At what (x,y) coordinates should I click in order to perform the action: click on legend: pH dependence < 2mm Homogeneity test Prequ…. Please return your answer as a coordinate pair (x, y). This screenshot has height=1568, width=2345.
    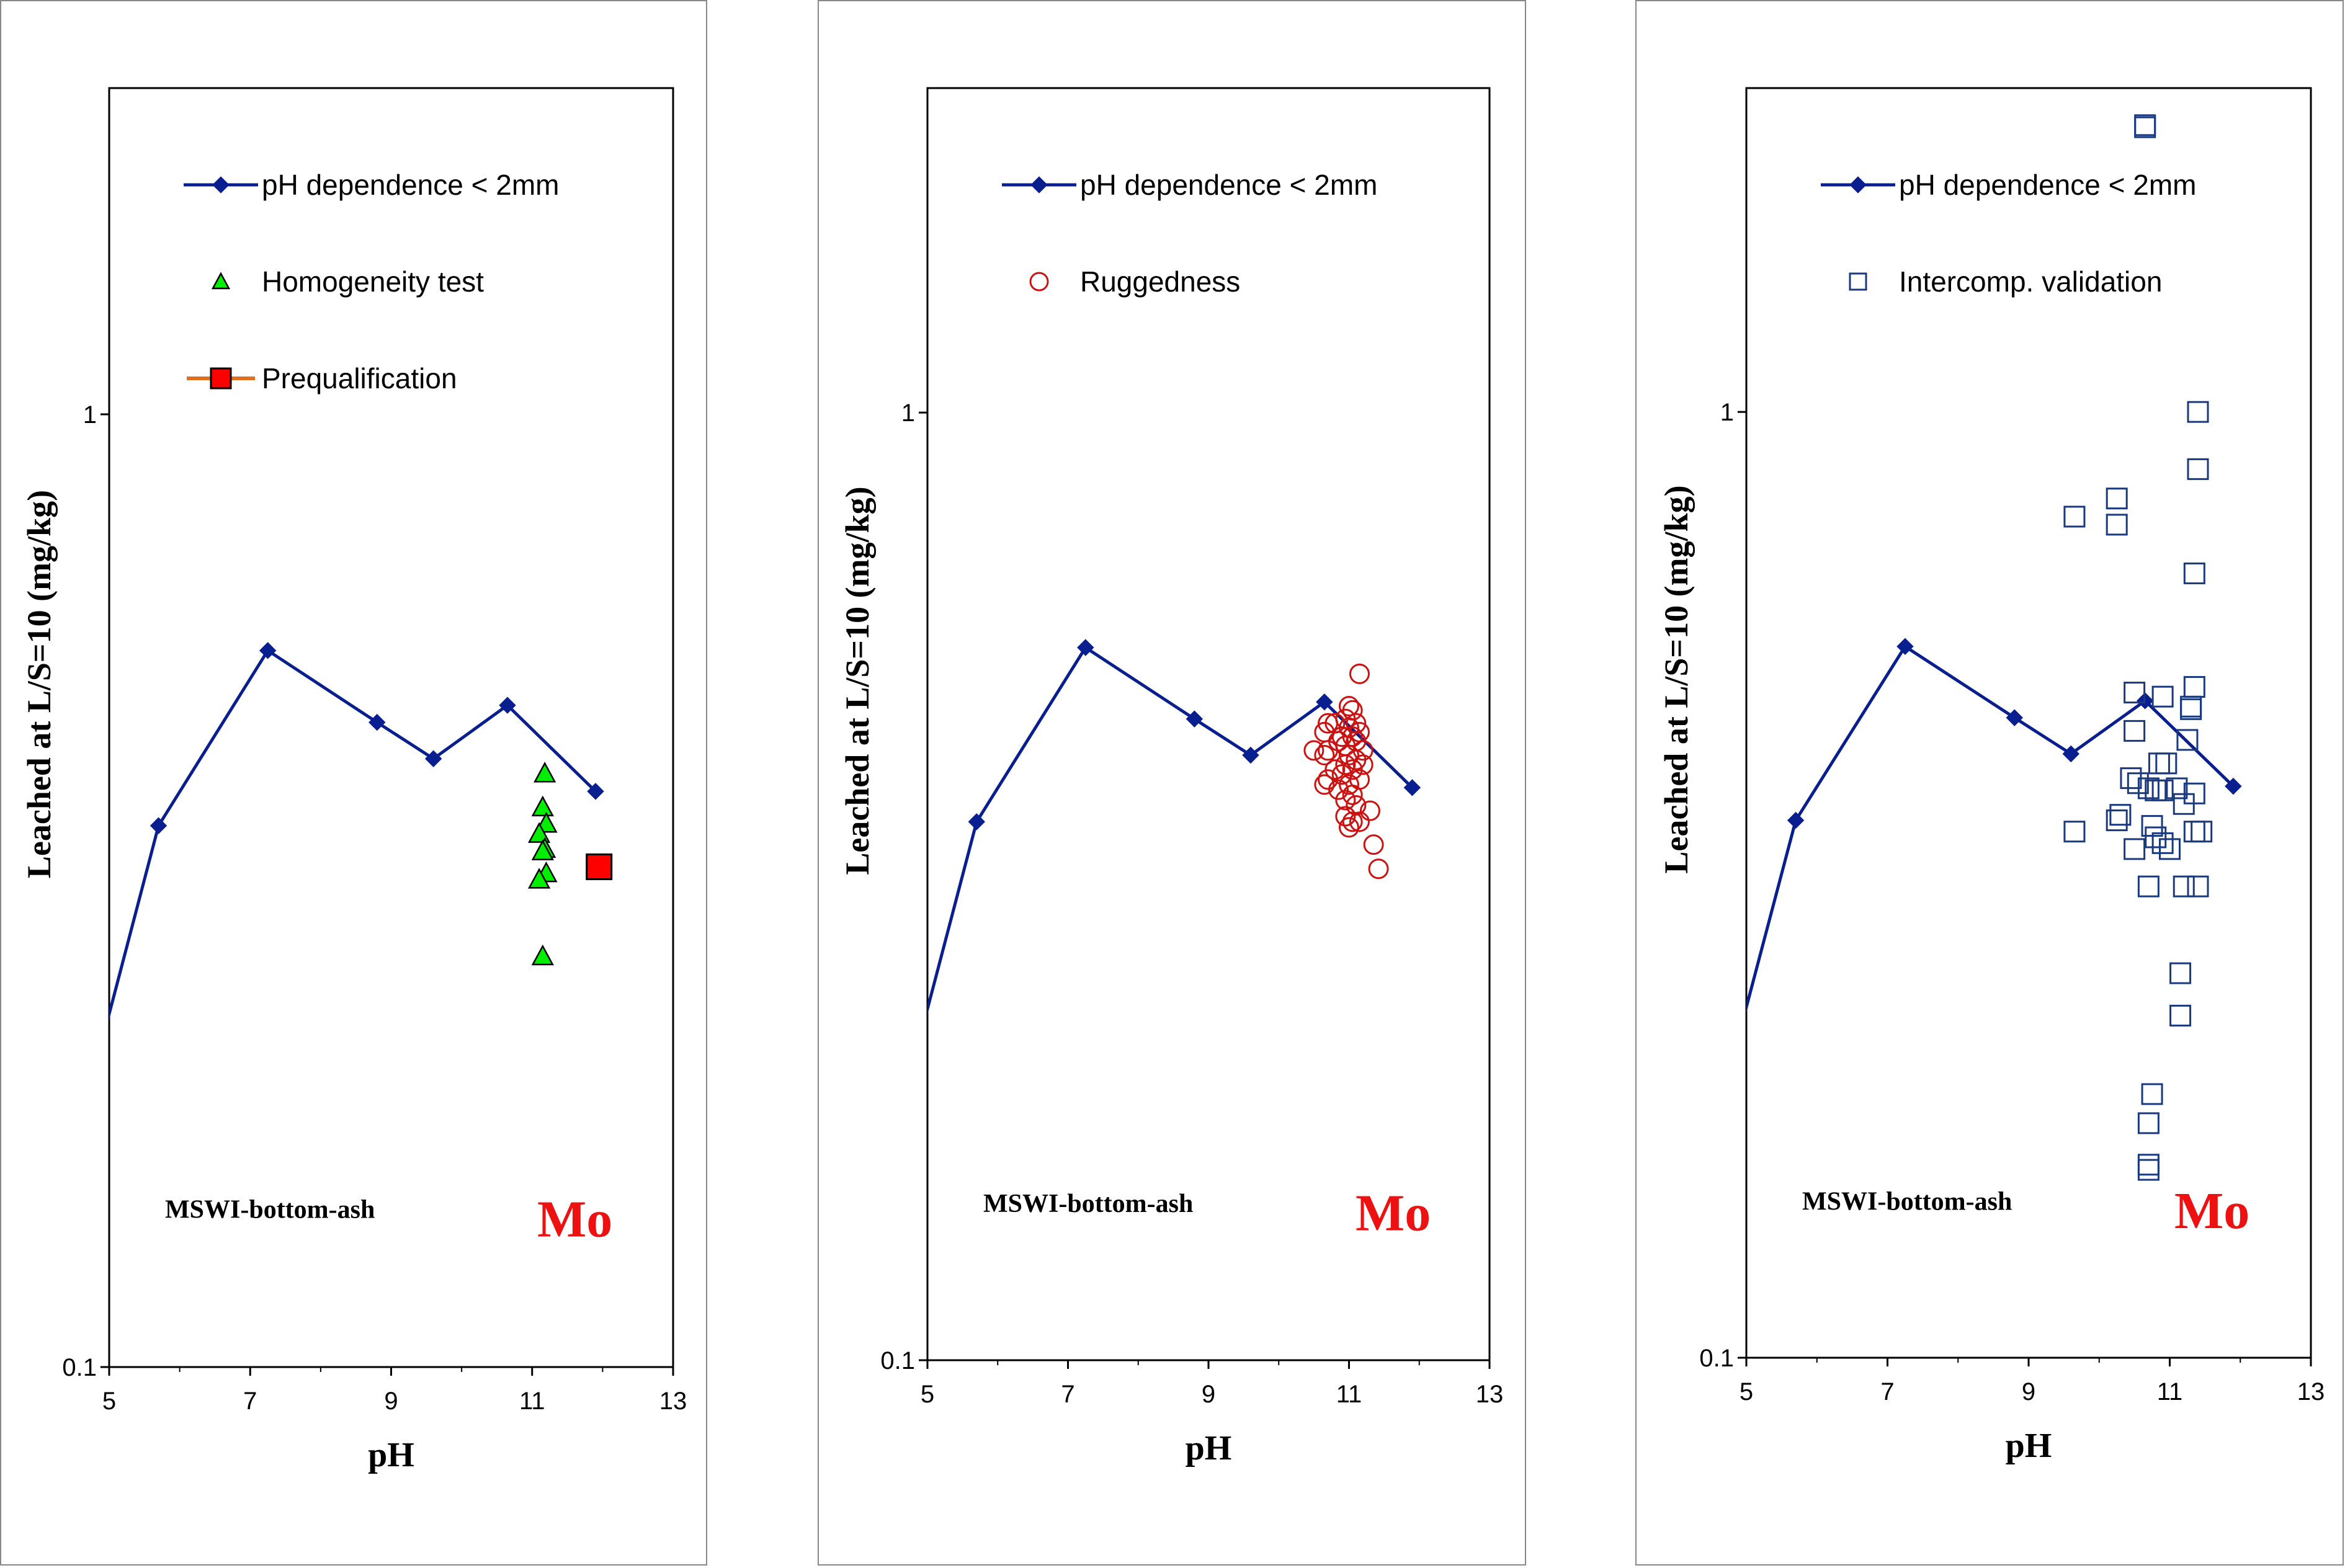
    Looking at the image, I should click on (371, 281).